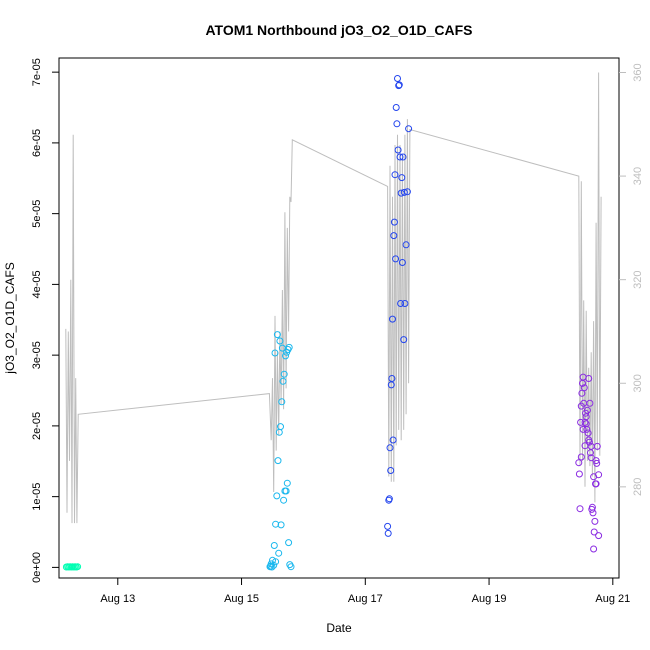 Image resolution: width=650 pixels, height=650 pixels. I want to click on y-right-tick-label: 360, so click(638, 72).